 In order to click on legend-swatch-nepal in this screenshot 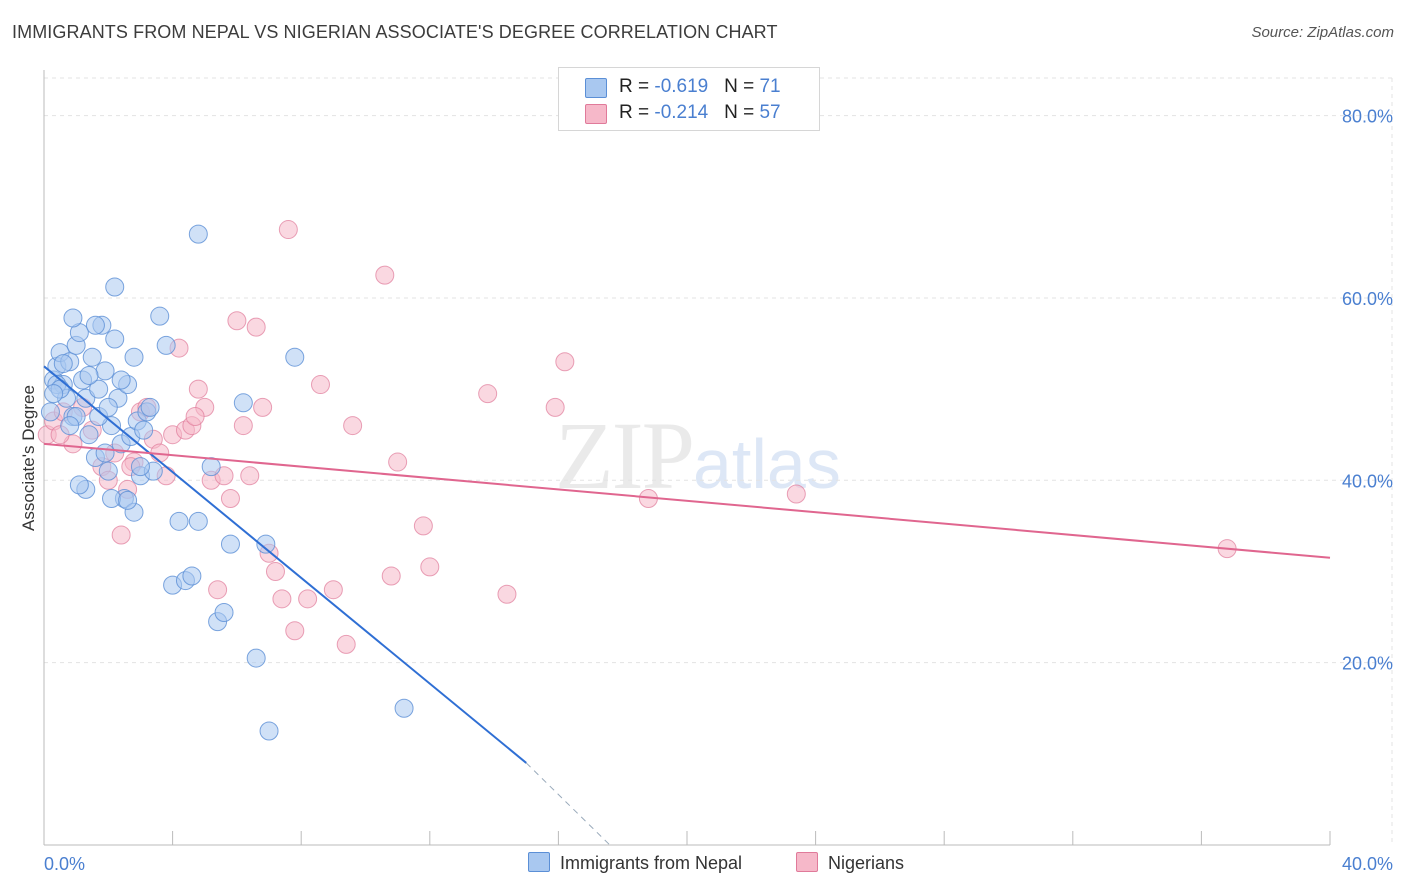, I will do `click(596, 88)`.